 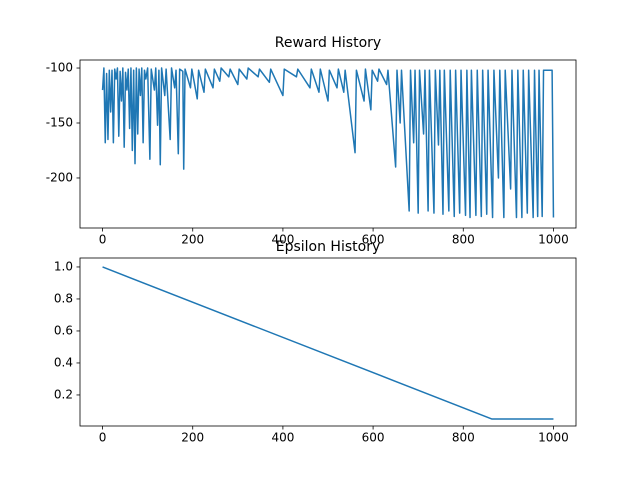 I want to click on chart-title: Reward History, so click(x=328, y=43).